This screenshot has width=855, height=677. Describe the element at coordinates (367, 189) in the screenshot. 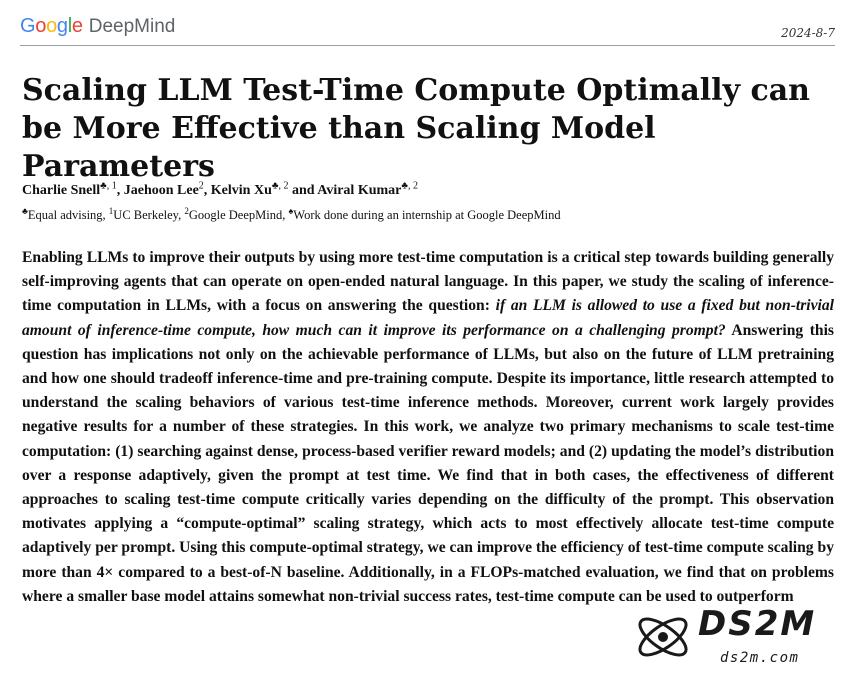

I see `author: Aviral Kumar♣, 2` at that location.